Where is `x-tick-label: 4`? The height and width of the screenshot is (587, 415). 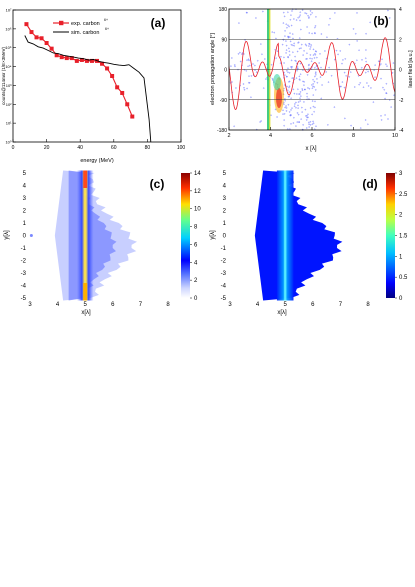
x-tick-label: 4 is located at coordinates (270, 136).